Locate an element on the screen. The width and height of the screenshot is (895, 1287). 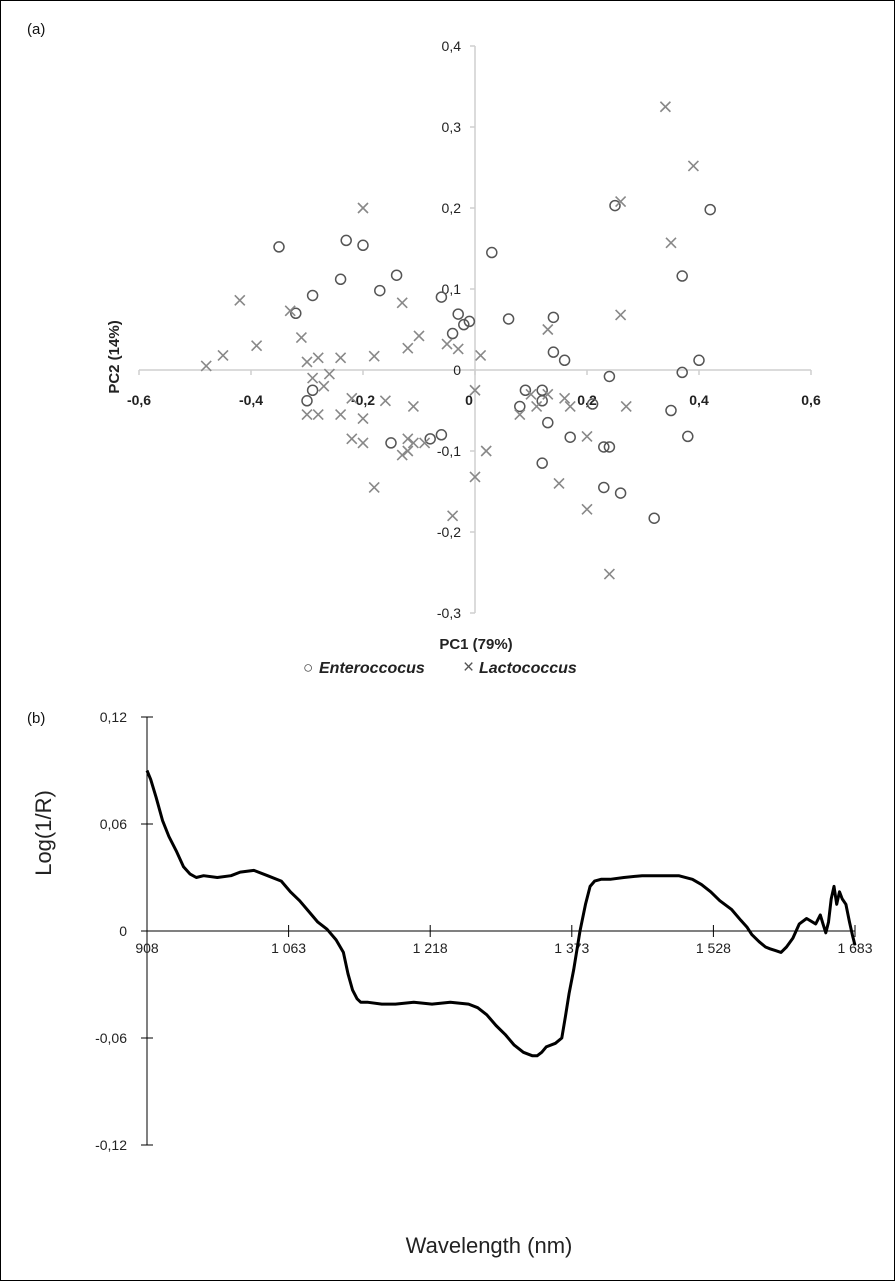
scatter-y-tick-label: -0,1 is located at coordinates (449, 451).